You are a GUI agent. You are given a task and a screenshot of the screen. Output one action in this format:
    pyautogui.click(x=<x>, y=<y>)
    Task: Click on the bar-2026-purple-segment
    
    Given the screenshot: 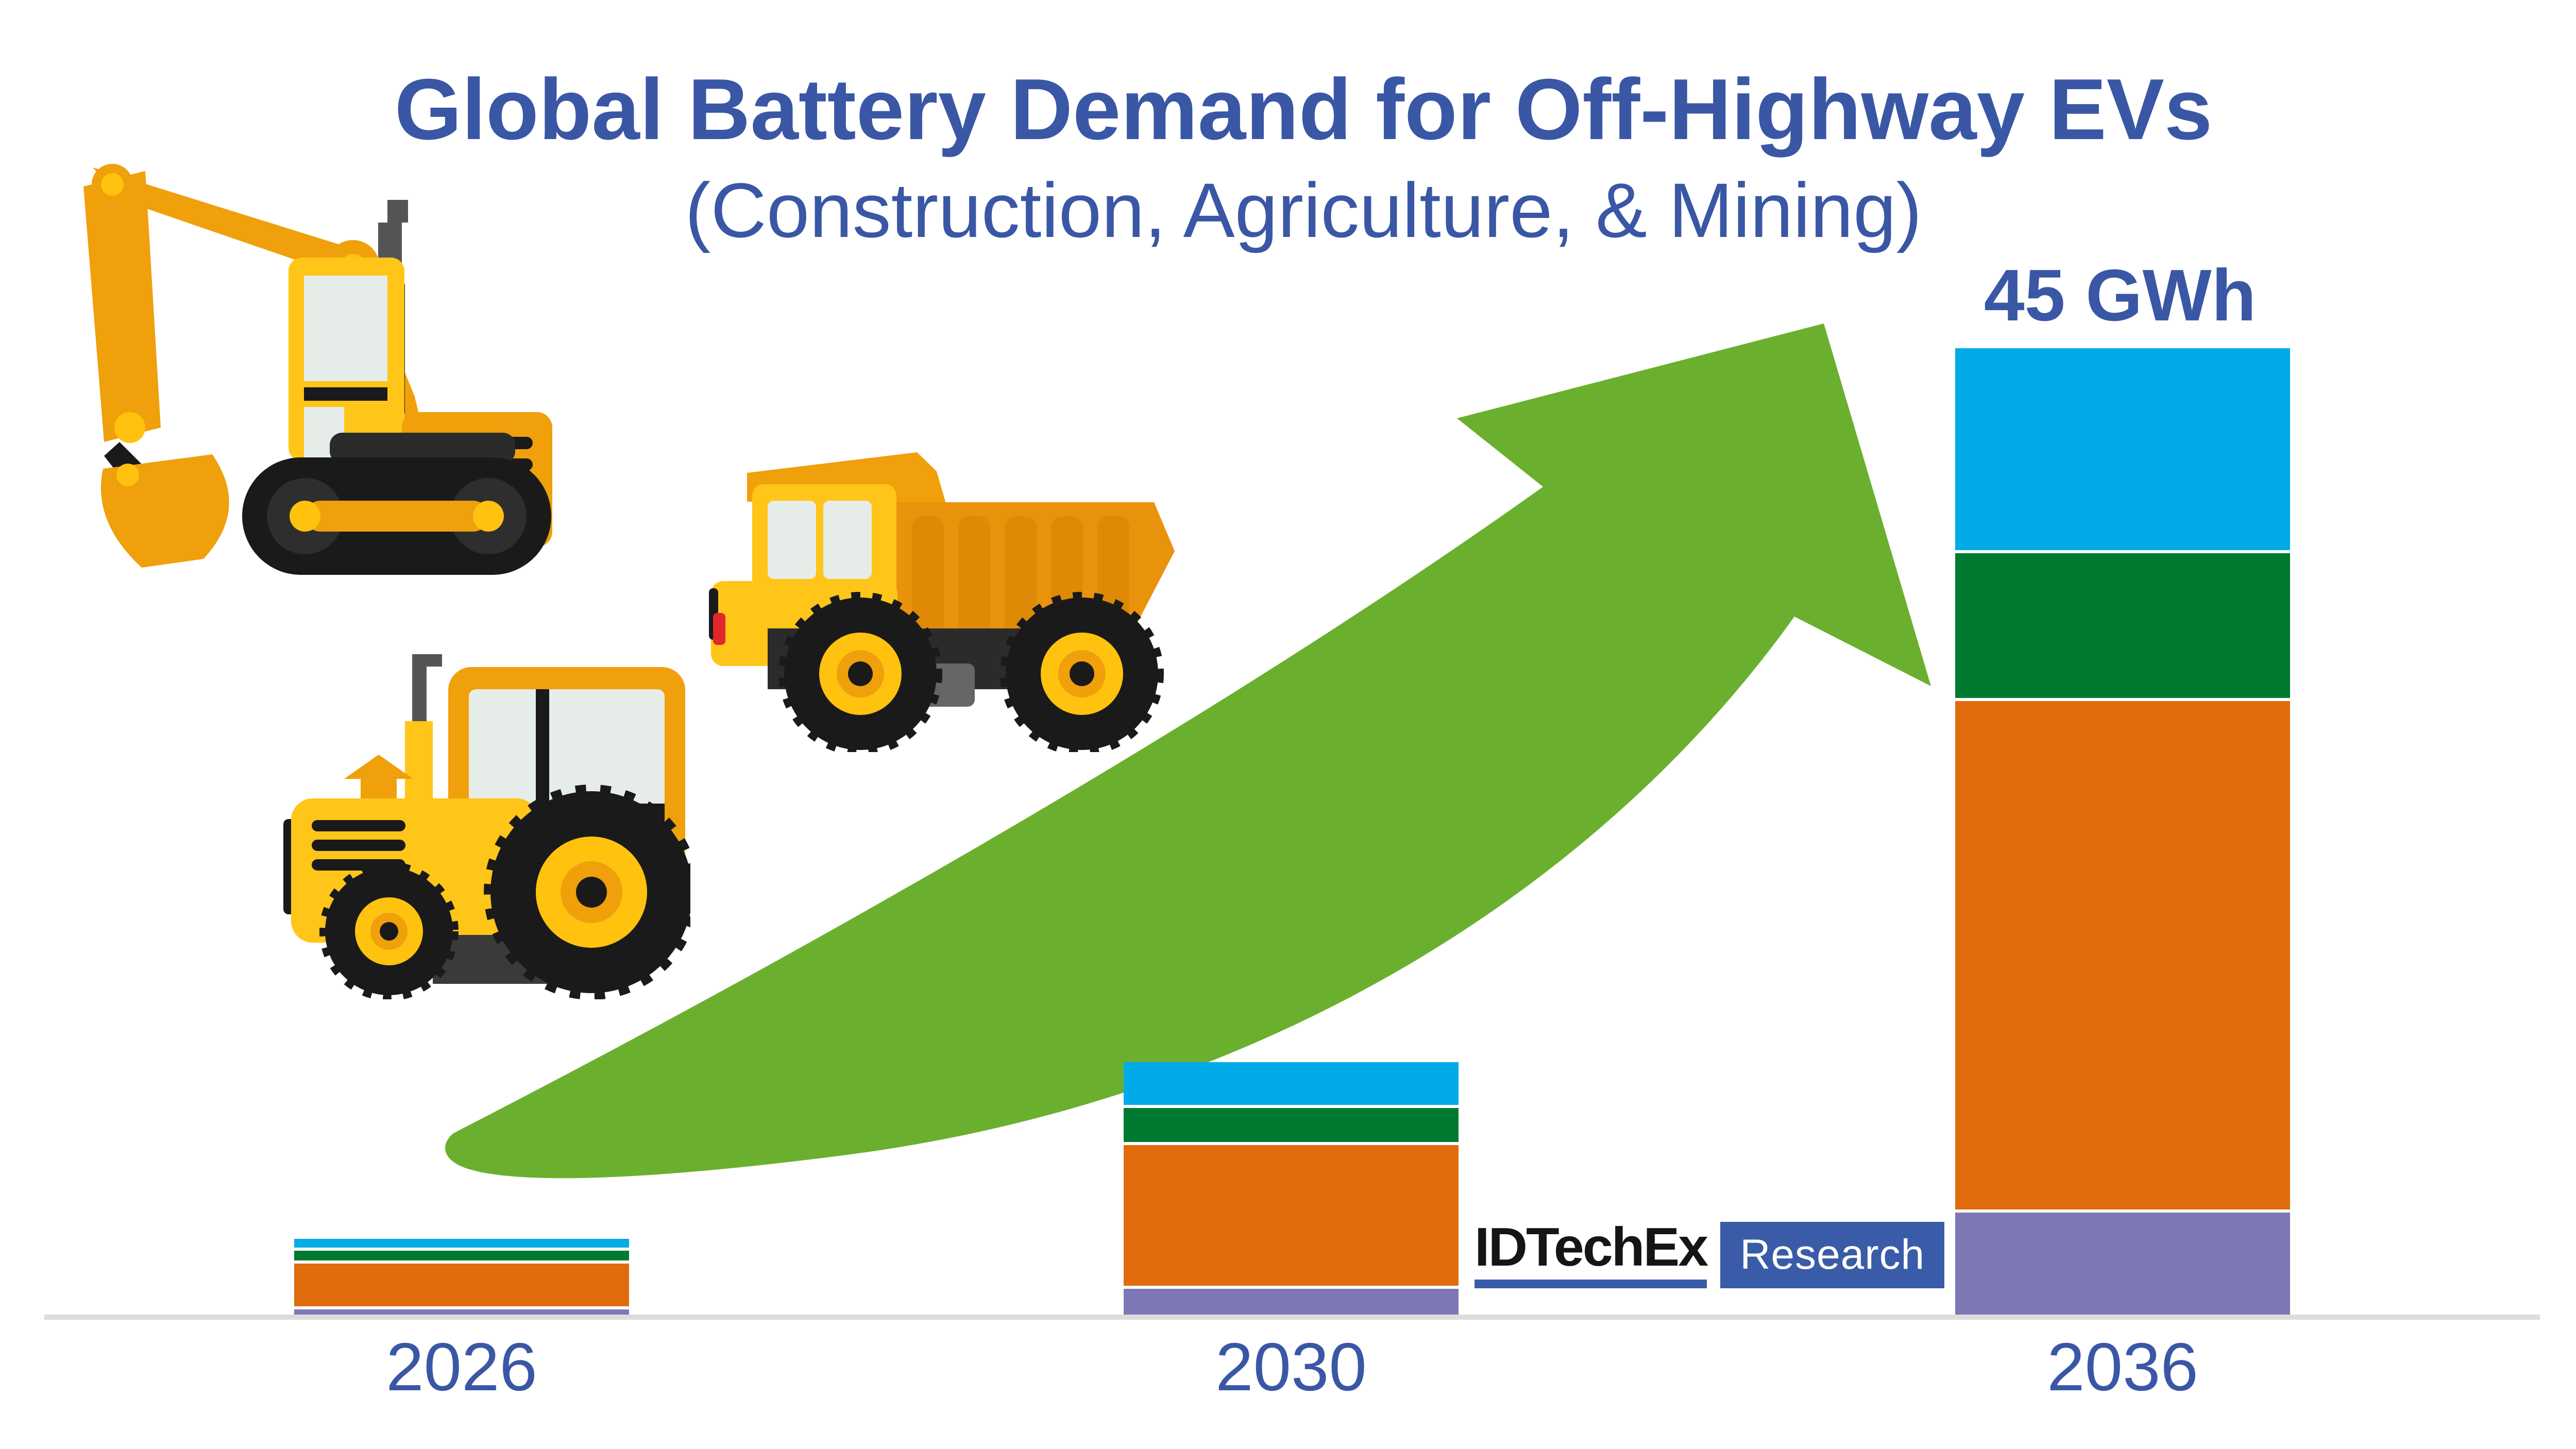 What is the action you would take?
    pyautogui.click(x=461, y=1312)
    